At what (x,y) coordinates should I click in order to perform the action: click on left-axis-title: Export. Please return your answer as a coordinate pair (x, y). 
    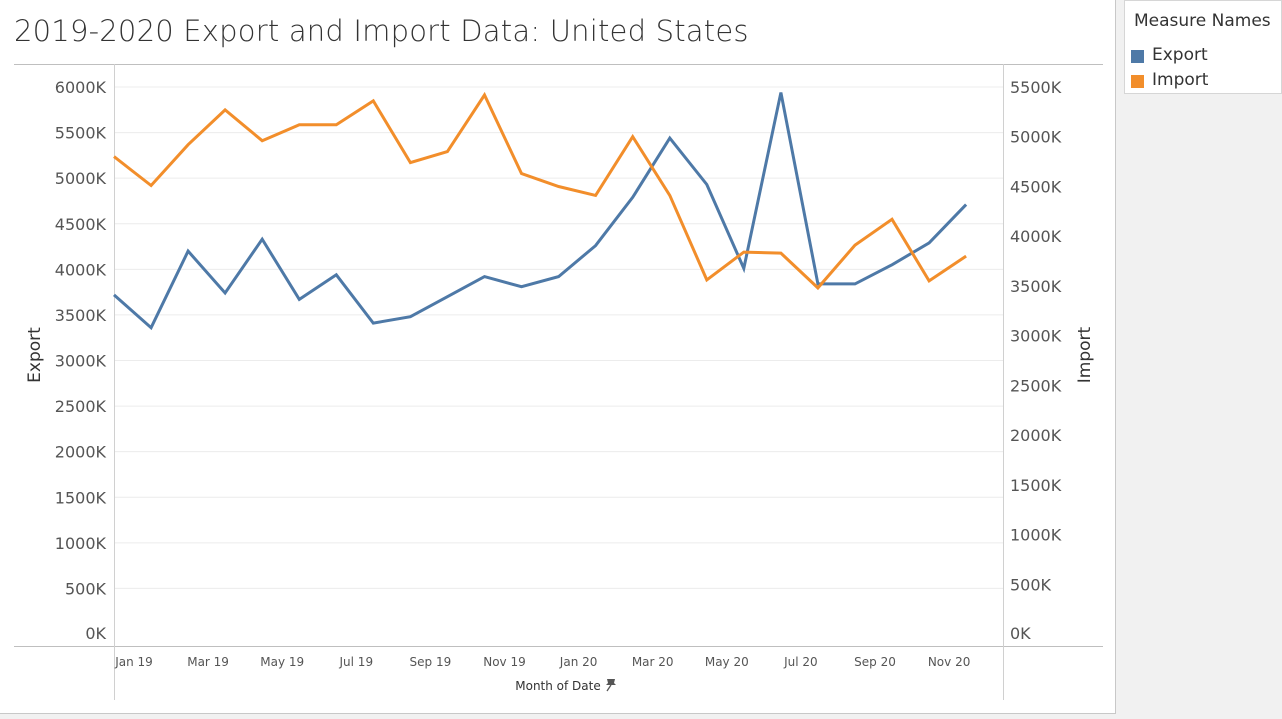
    Looking at the image, I should click on (35, 355).